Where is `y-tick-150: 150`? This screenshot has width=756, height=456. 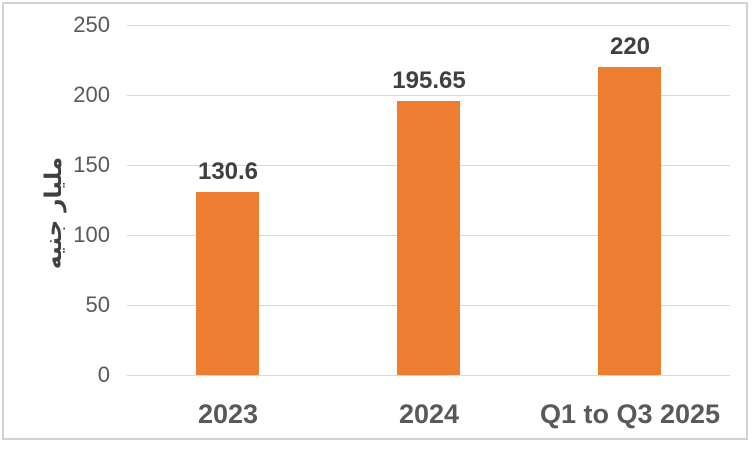 y-tick-150: 150 is located at coordinates (91, 164).